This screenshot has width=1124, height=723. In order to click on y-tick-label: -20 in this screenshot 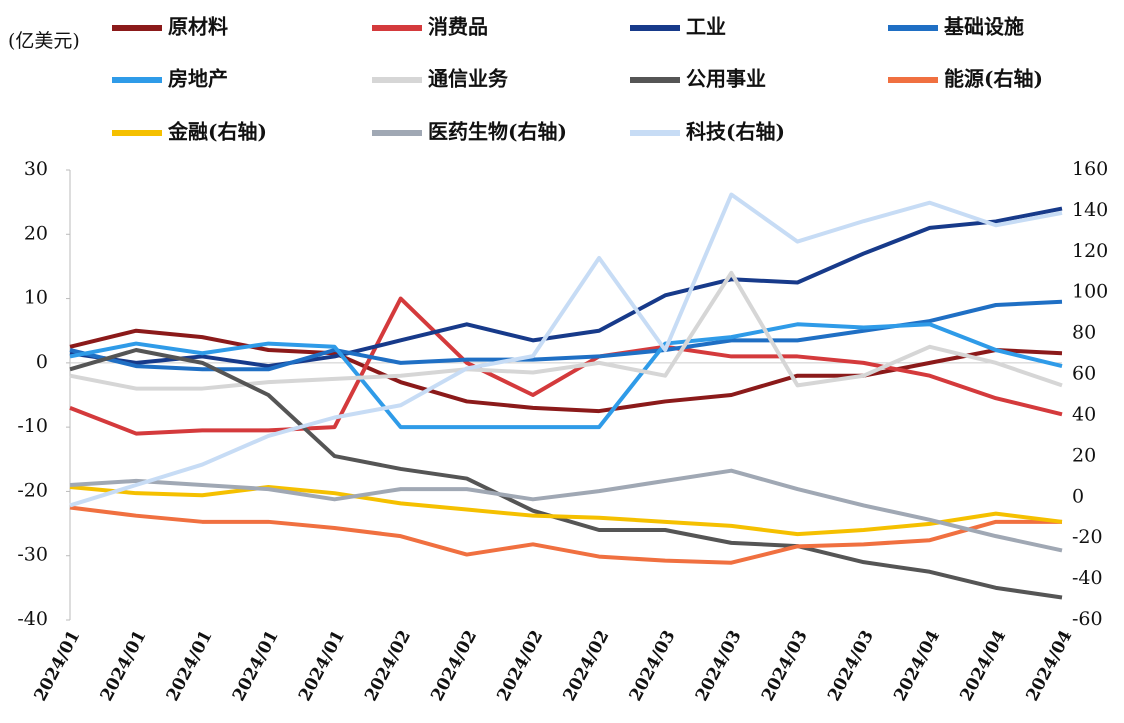, I will do `click(32, 490)`.